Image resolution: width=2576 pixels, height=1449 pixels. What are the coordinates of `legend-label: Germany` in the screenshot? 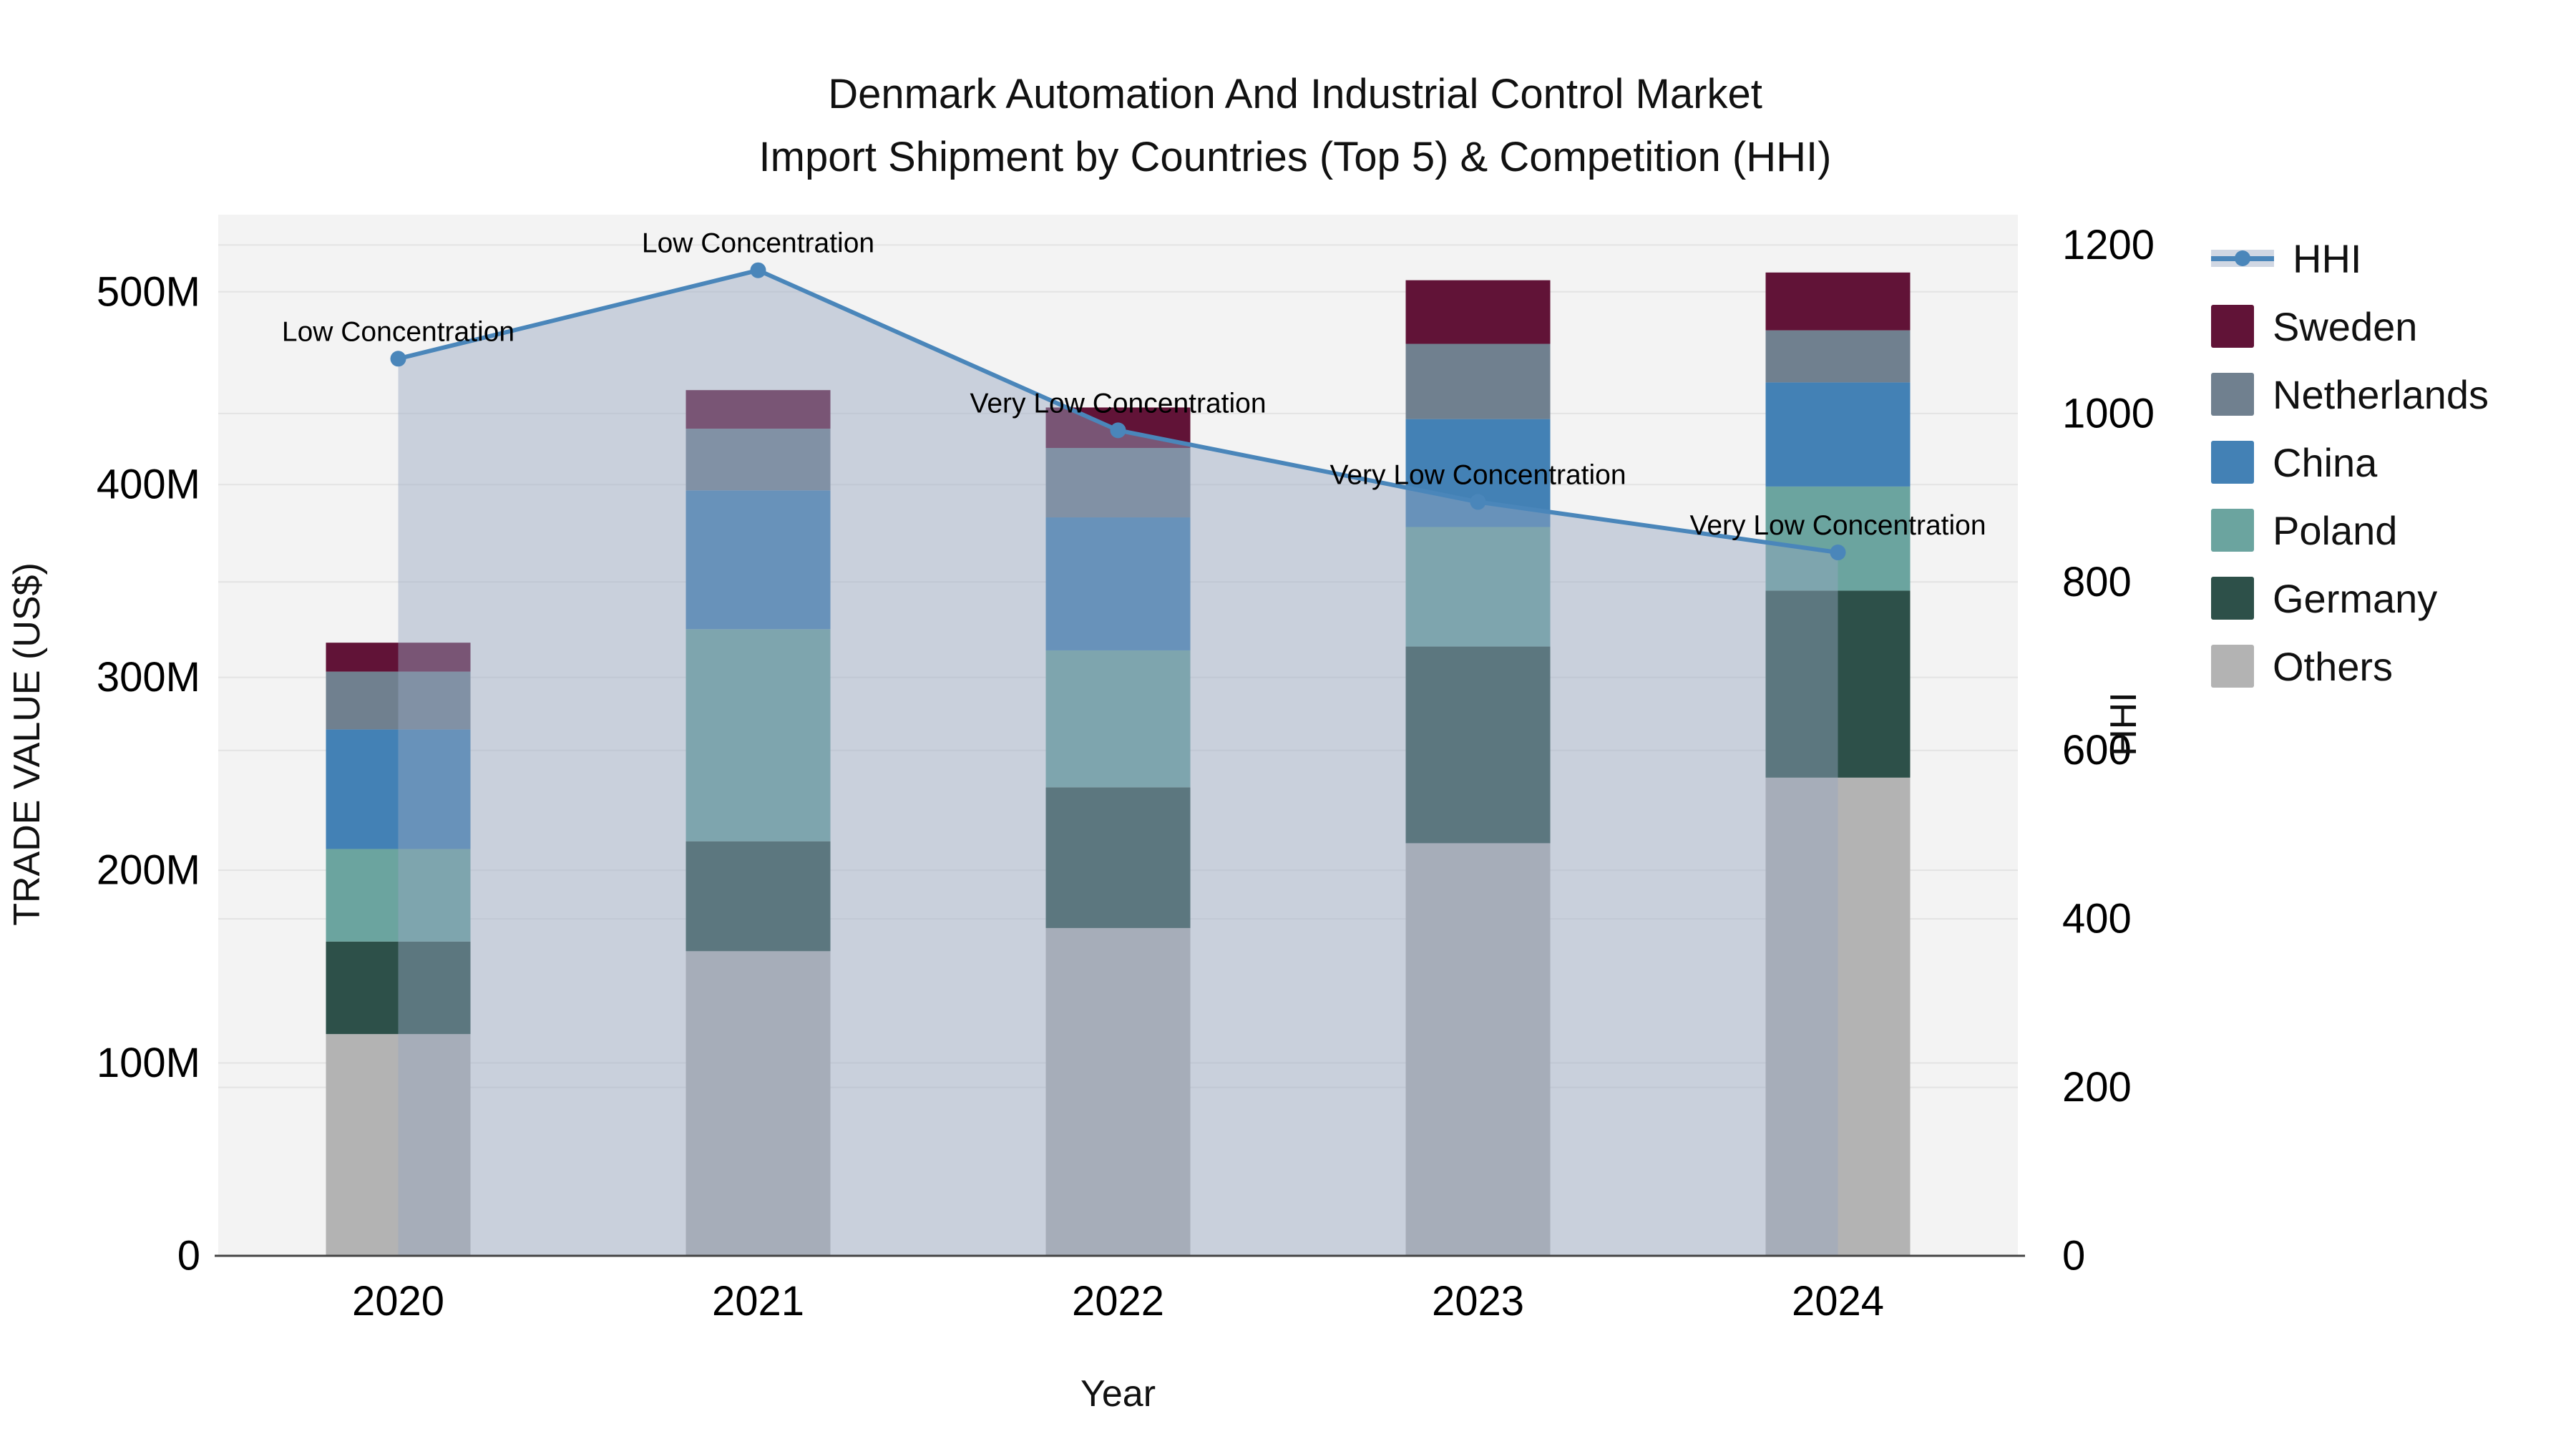 It's located at (2355, 598).